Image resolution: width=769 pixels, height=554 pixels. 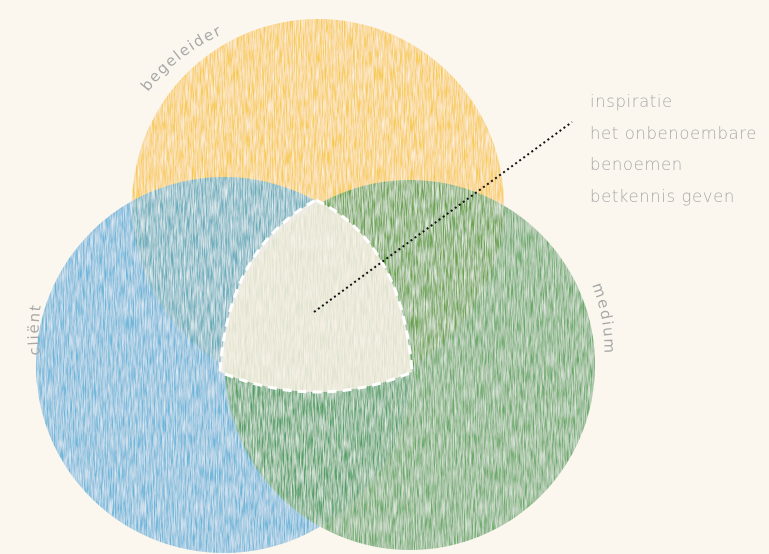 I want to click on center-intersection-outline, so click(x=316, y=296).